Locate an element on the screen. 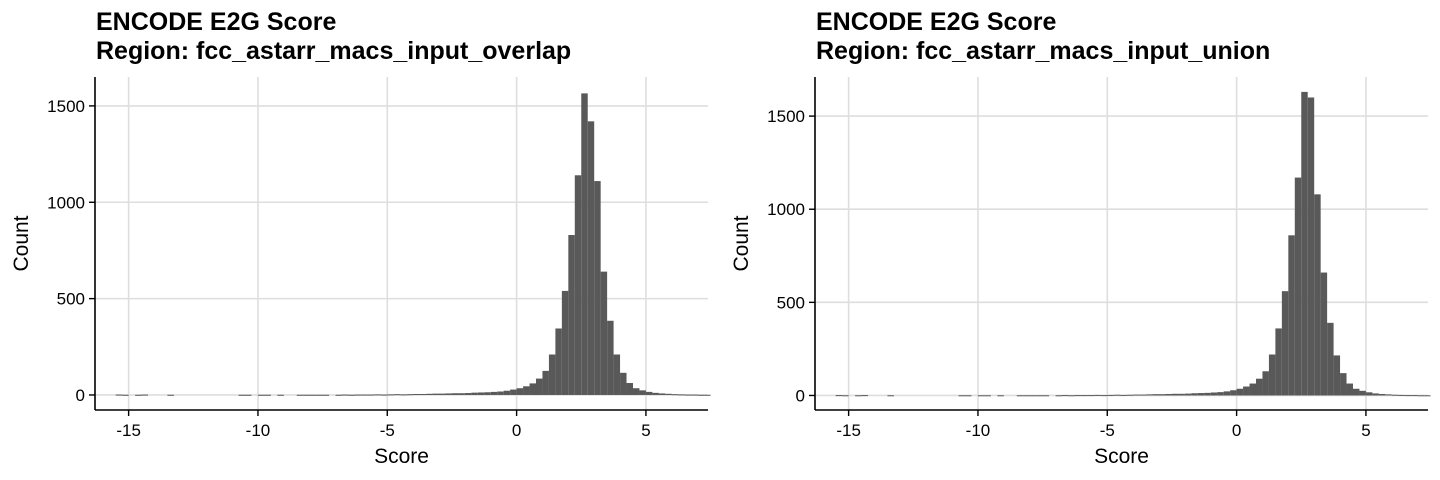  x-tick-label: -15 is located at coordinates (128, 430).